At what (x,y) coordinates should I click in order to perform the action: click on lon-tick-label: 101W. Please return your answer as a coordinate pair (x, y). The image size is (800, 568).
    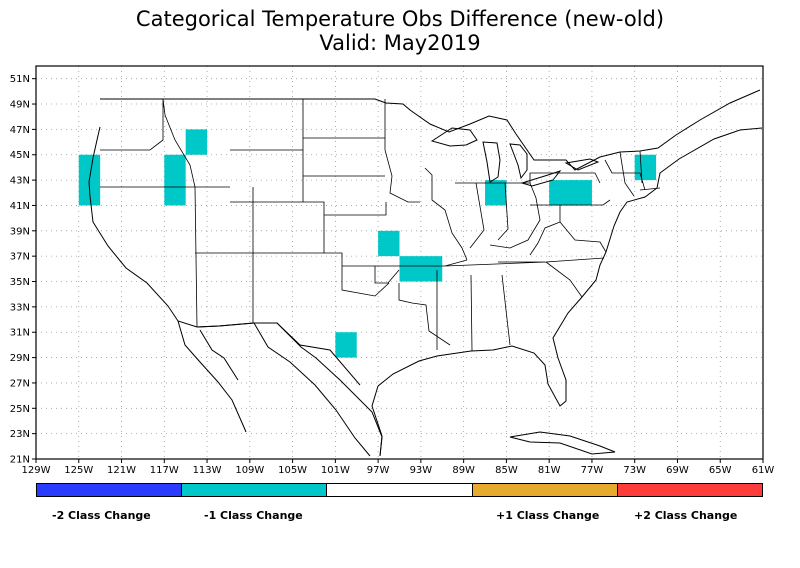
    Looking at the image, I should click on (335, 470).